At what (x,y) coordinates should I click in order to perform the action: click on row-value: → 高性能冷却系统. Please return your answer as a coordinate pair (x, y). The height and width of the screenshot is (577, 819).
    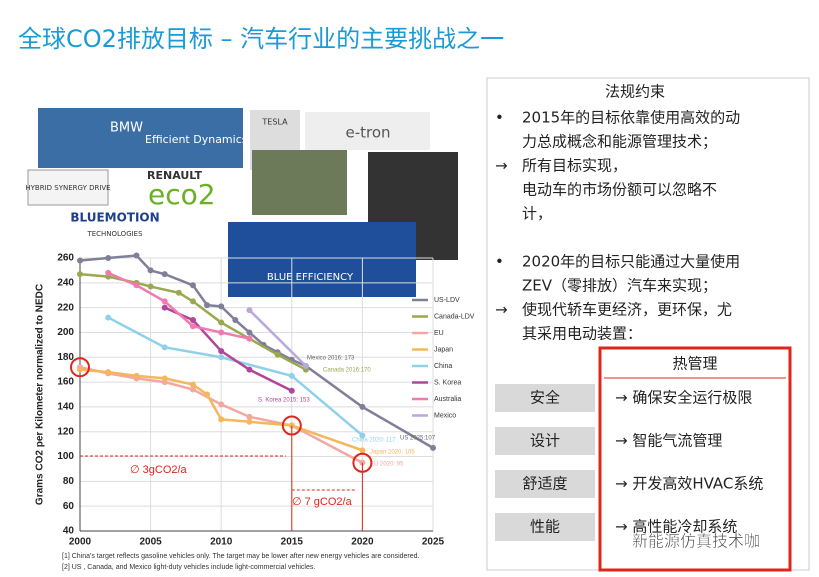
    Looking at the image, I should click on (676, 527).